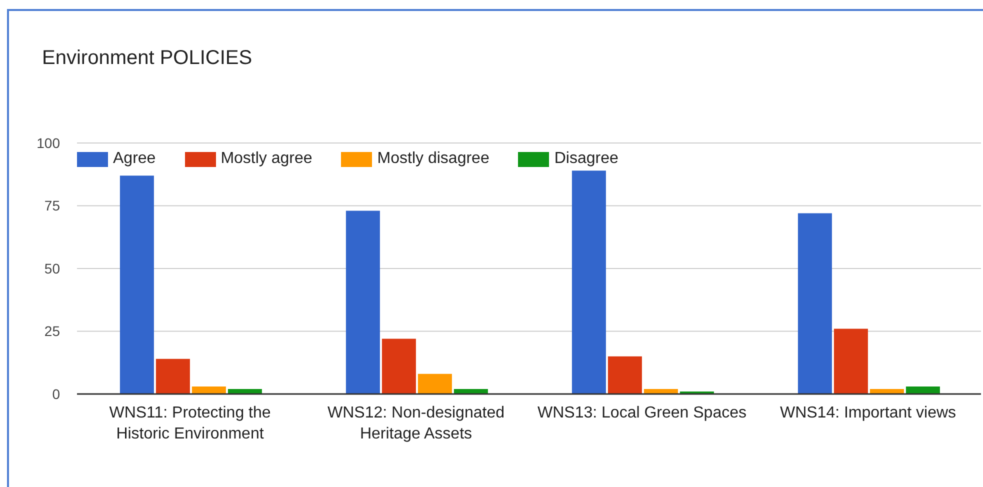 Image resolution: width=983 pixels, height=487 pixels. I want to click on y-tick-label: 25, so click(52, 331).